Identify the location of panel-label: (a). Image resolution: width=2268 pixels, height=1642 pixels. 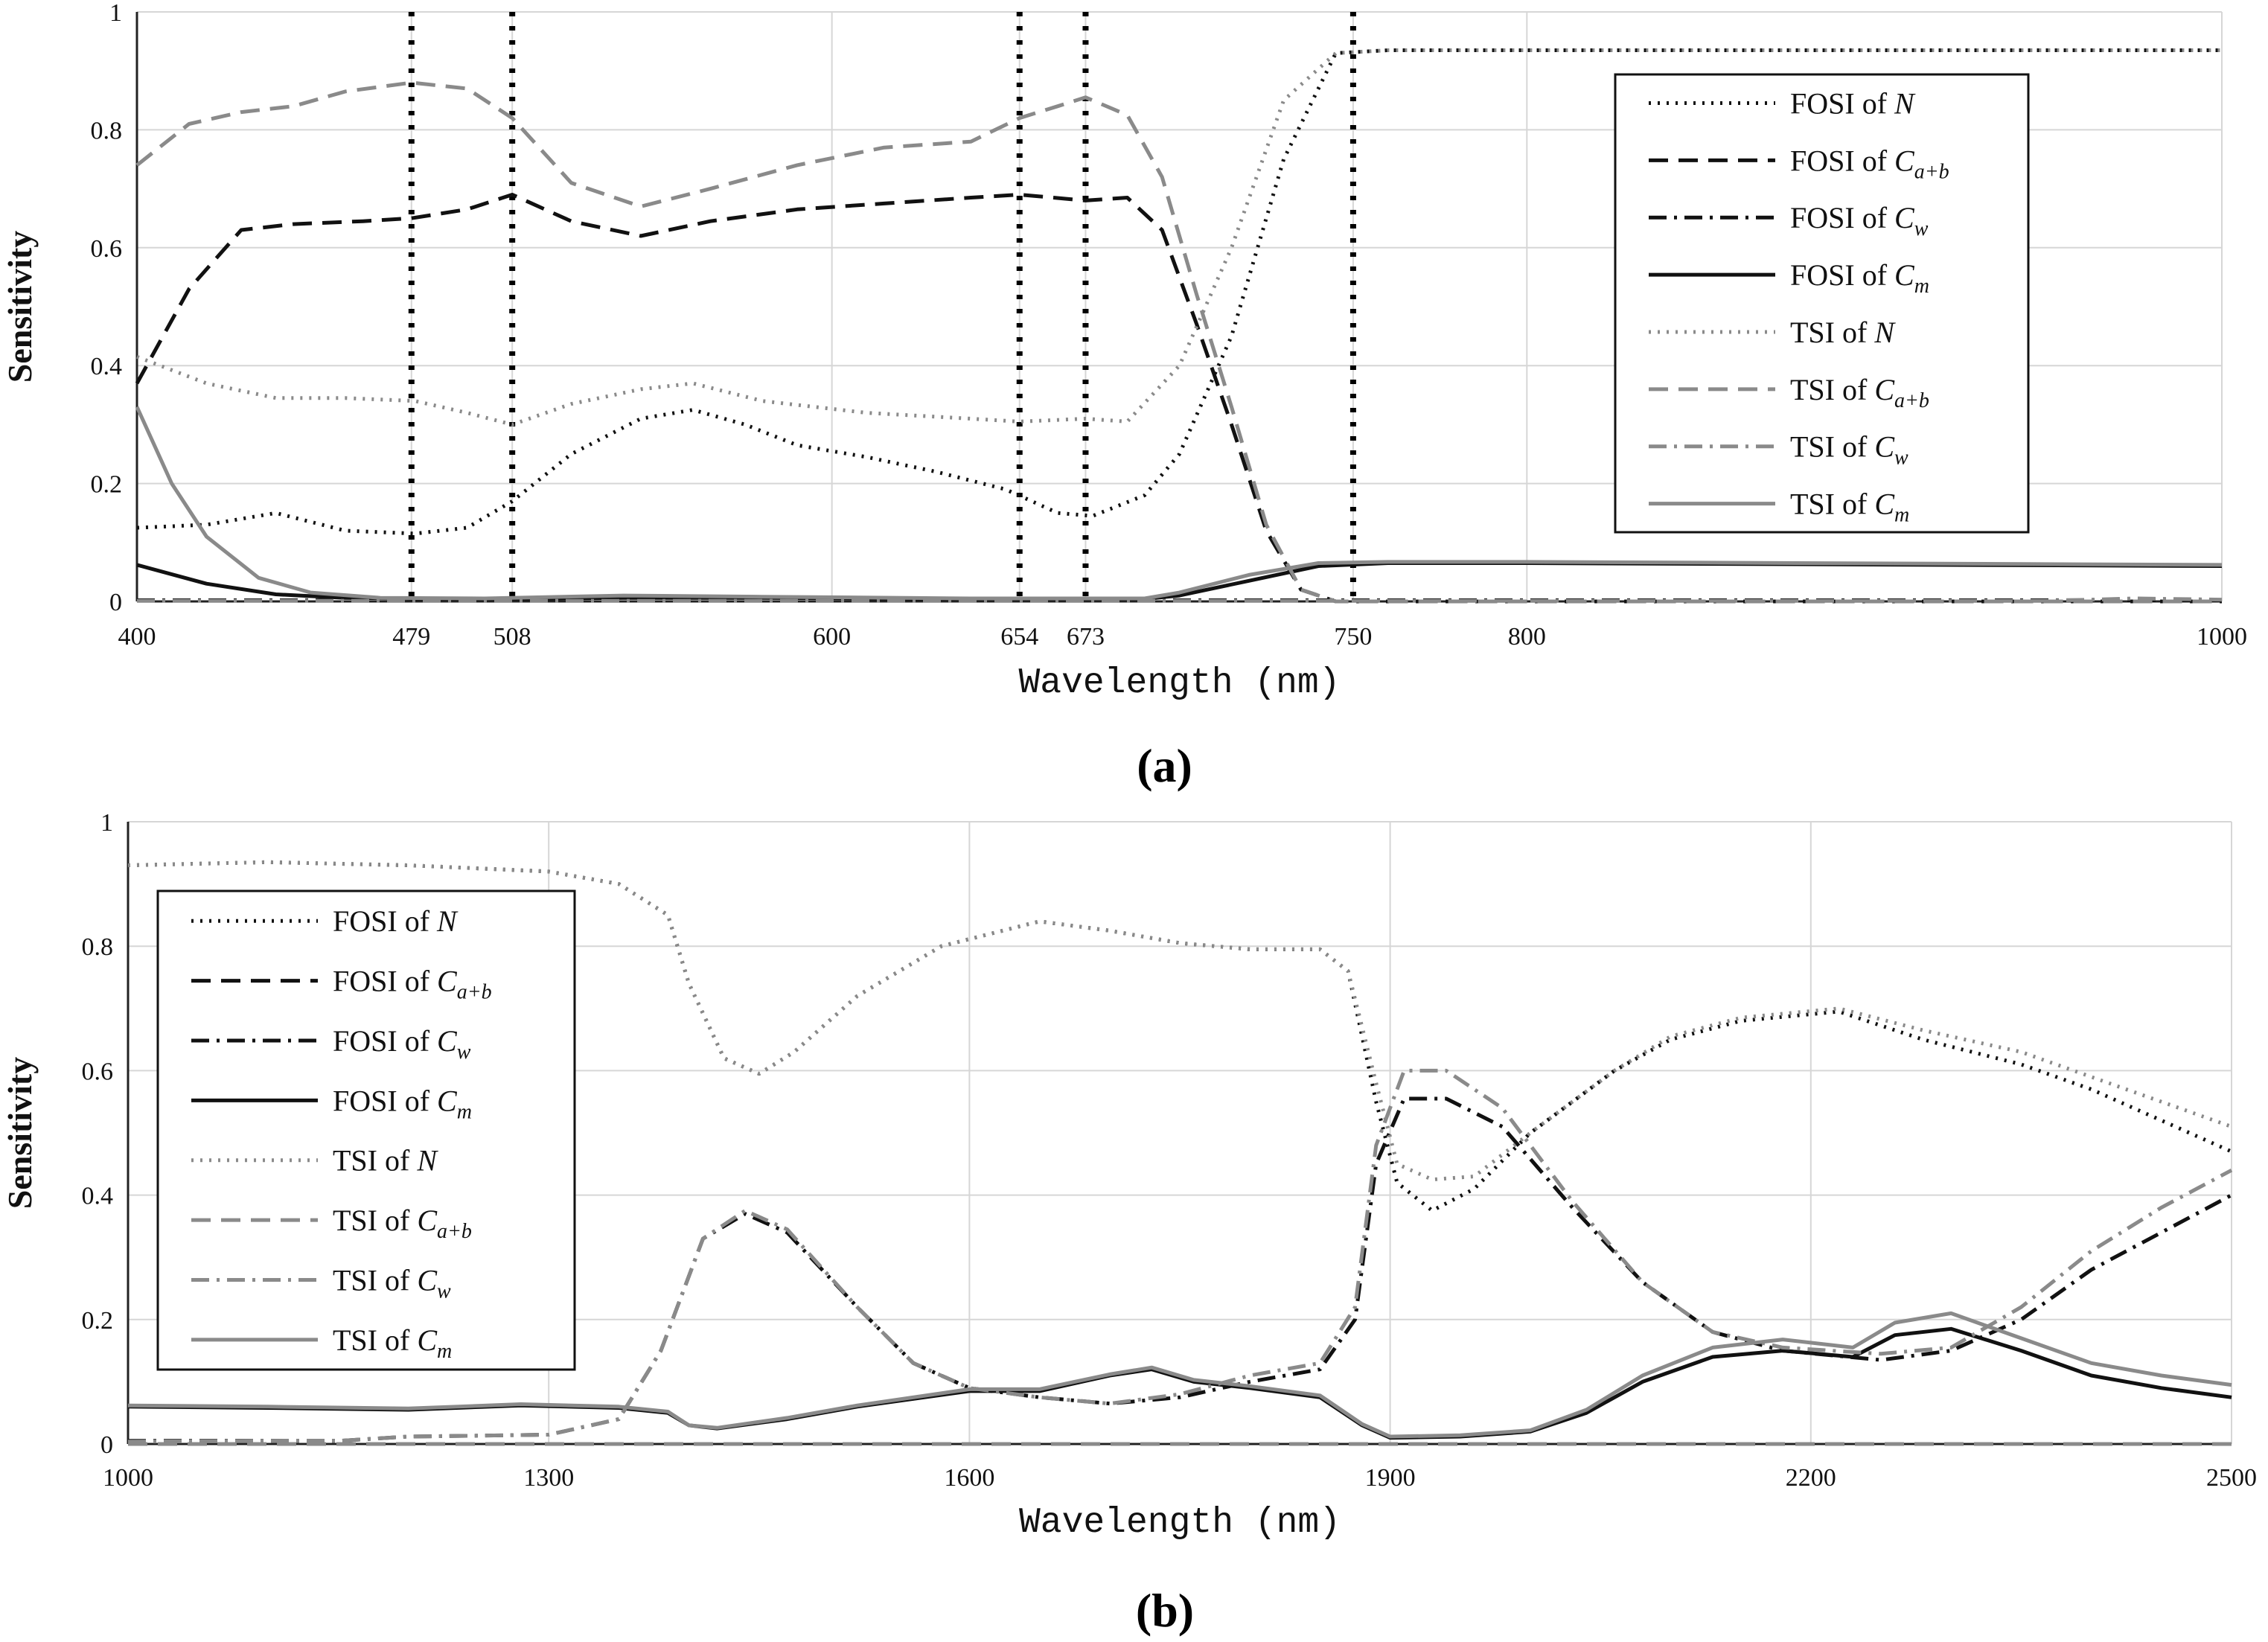
(1164, 765).